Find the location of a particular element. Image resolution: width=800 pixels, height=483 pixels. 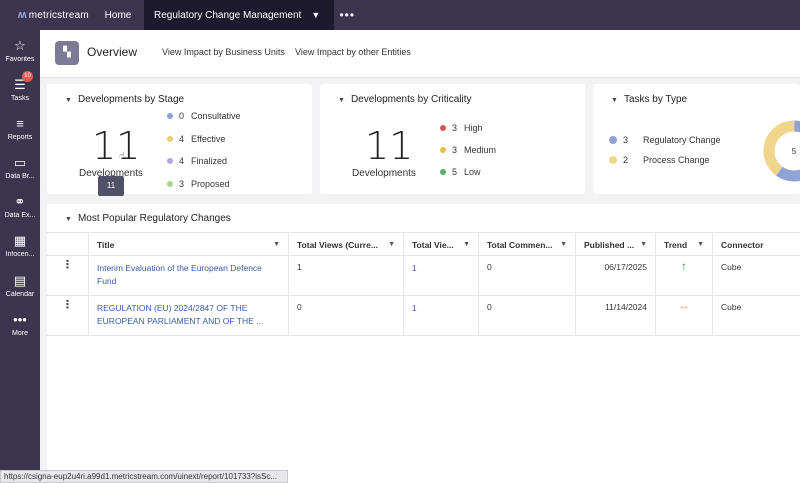

legend-process-change: 2 Process Change is located at coordinates (659, 160).